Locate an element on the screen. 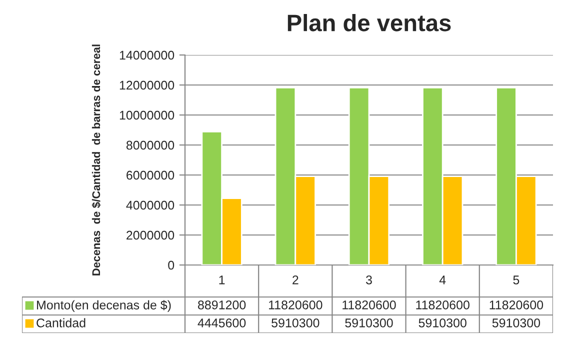 Image resolution: width=566 pixels, height=339 pixels. y-tick-label: 4000000 is located at coordinates (150, 205).